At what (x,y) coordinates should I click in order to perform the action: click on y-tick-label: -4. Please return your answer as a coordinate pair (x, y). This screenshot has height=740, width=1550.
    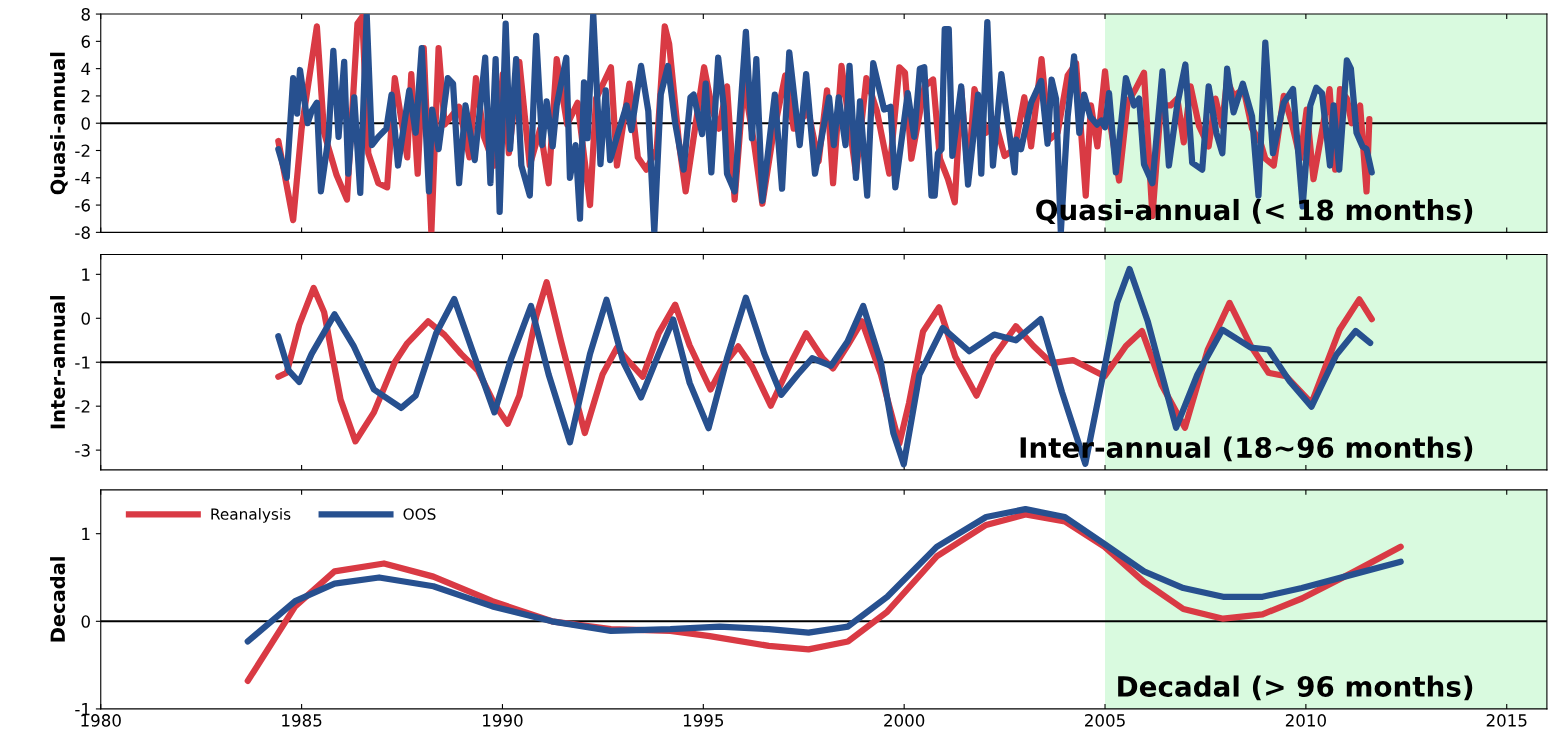
    Looking at the image, I should click on (83, 178).